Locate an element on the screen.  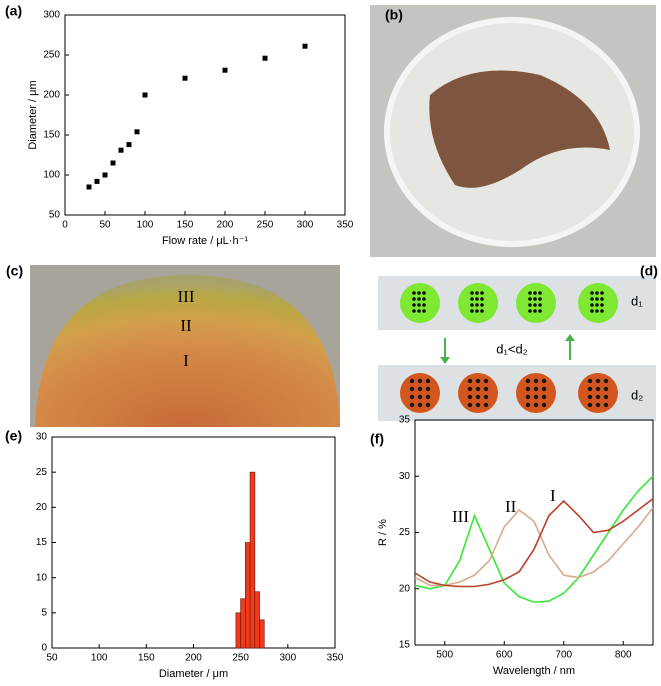
panel-label: (a) is located at coordinates (13, 11).